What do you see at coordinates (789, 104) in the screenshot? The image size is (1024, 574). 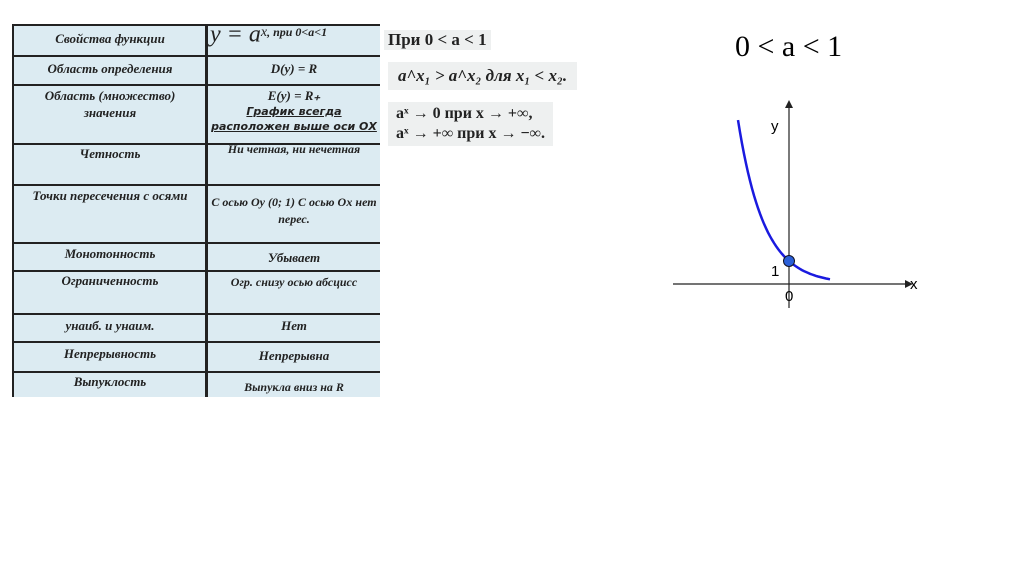 I see `y-axis-arrow-icon` at bounding box center [789, 104].